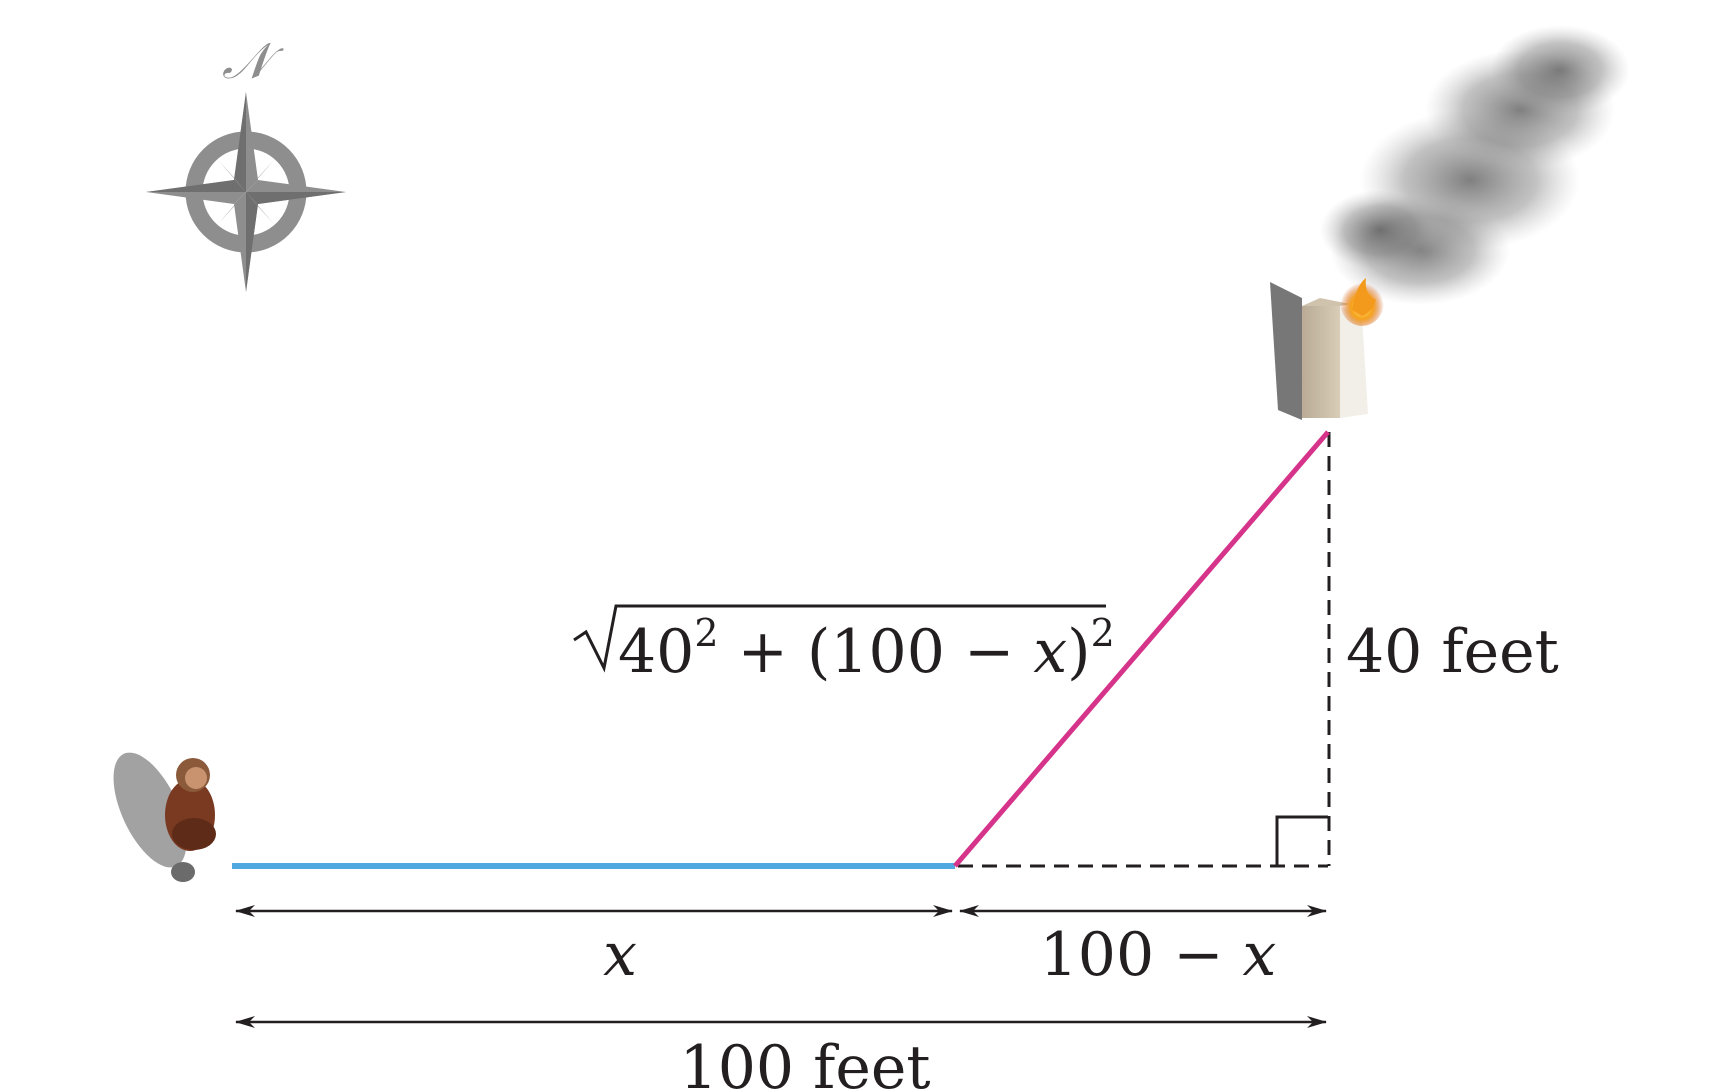  Describe the element at coordinates (1475, 165) in the screenshot. I see `smoke-icon` at that location.